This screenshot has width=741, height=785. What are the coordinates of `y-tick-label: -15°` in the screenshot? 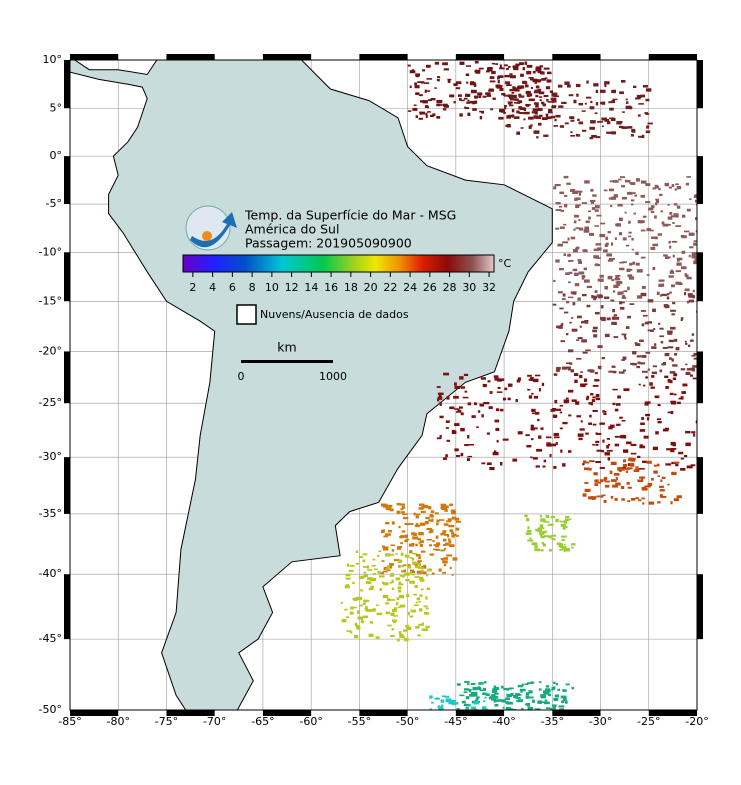 It's located at (50, 300).